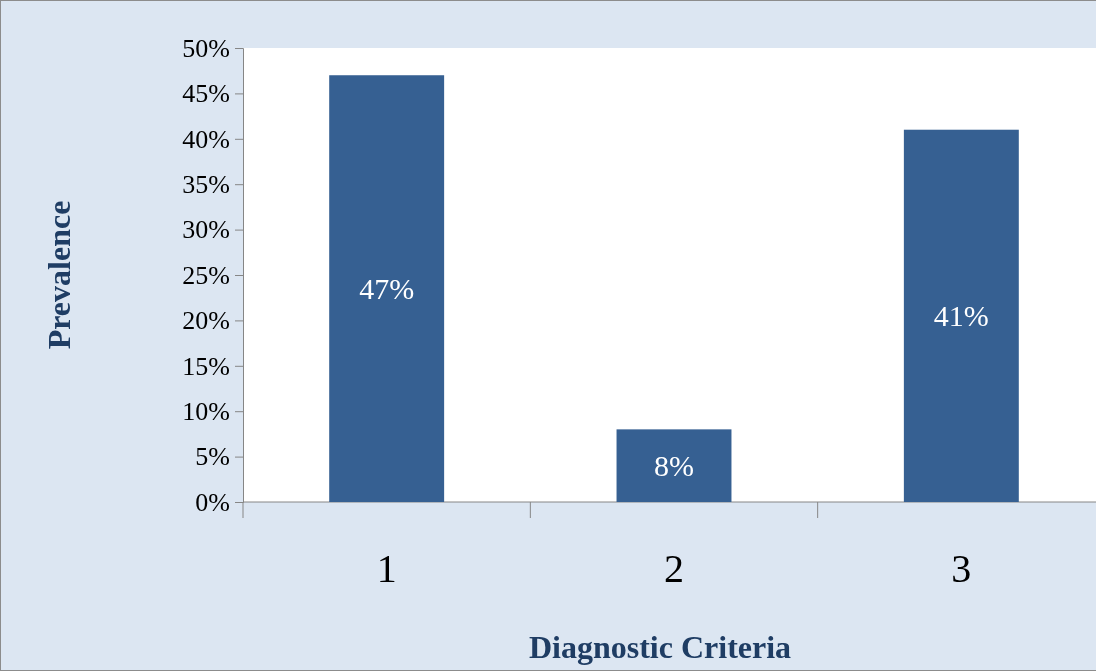 This screenshot has width=1096, height=671. What do you see at coordinates (206, 321) in the screenshot?
I see `y-tick-label: 20%` at bounding box center [206, 321].